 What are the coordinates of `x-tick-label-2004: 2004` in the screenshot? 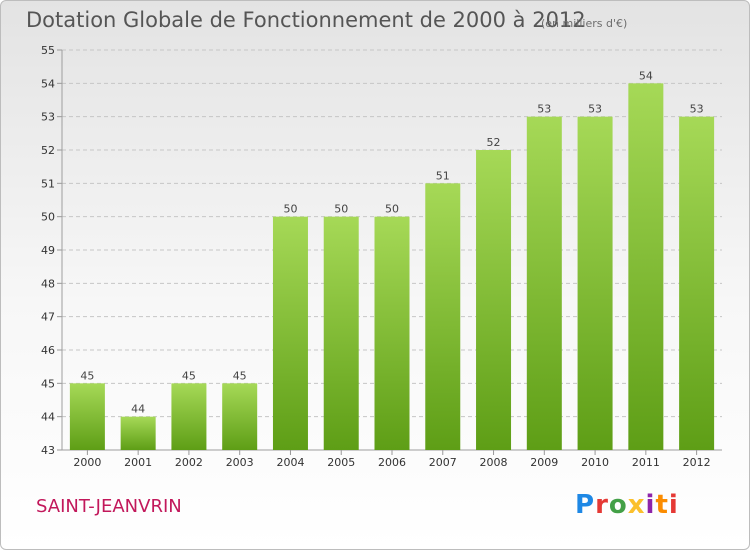 It's located at (290, 462).